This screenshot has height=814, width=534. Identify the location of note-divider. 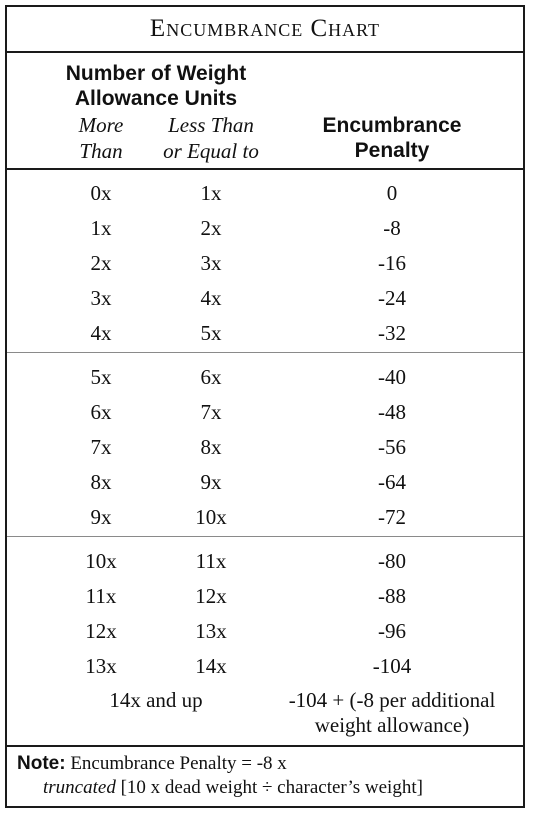
(265, 746).